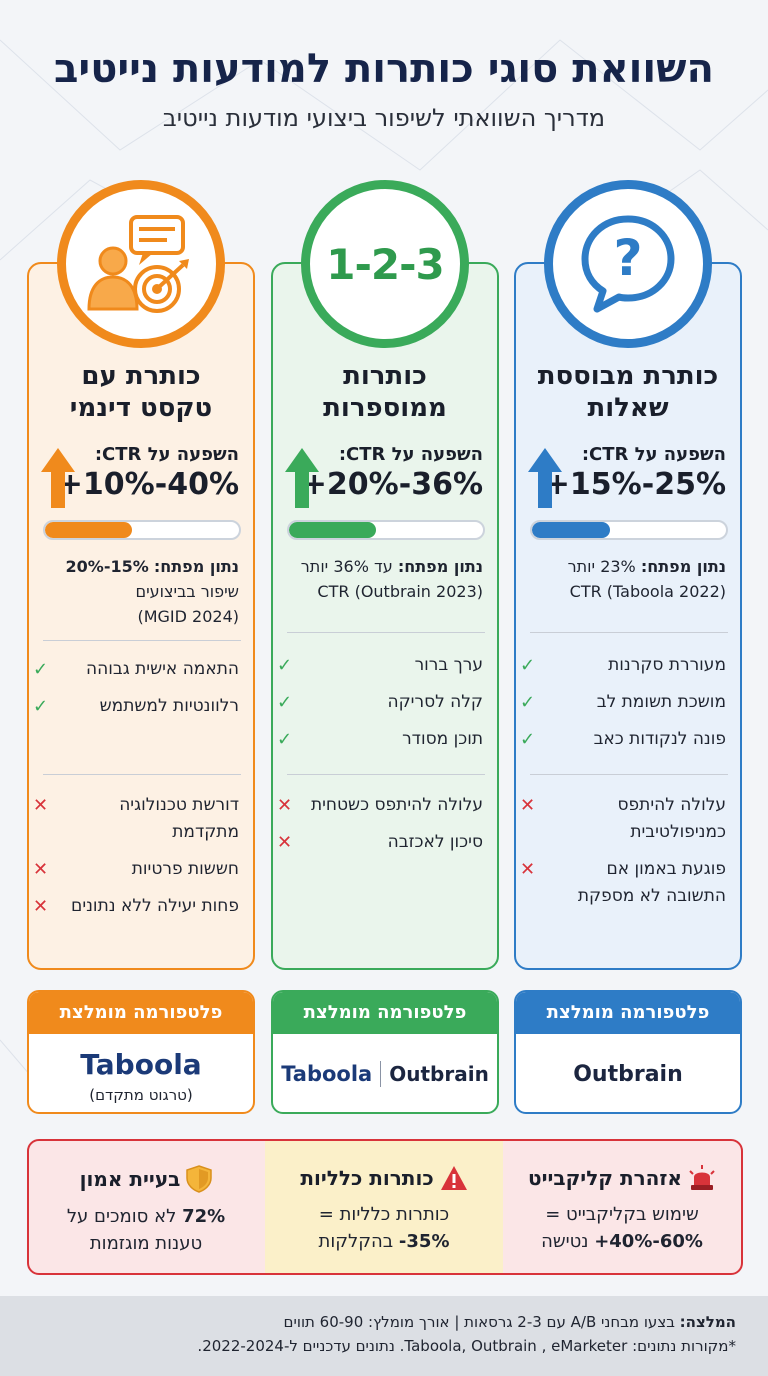 The height and width of the screenshot is (1376, 768). Describe the element at coordinates (646, 579) in the screenshot. I see `key-stat: נתון מפתח: 23% יותר CTR (Taboola 2022)` at that location.